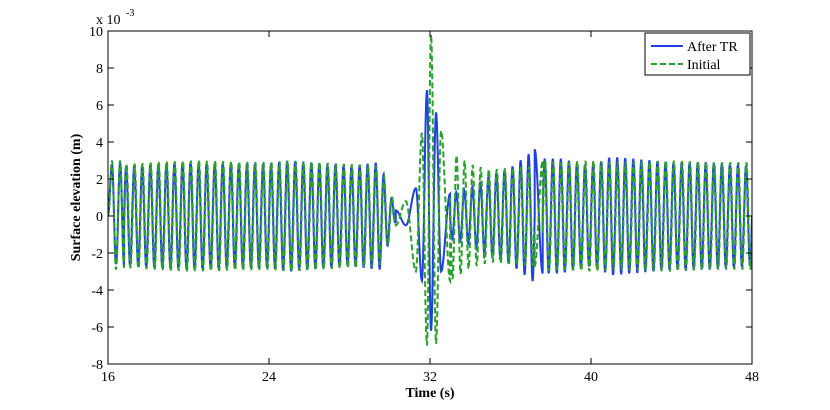  I want to click on y-scale-exponent: -3, so click(130, 13).